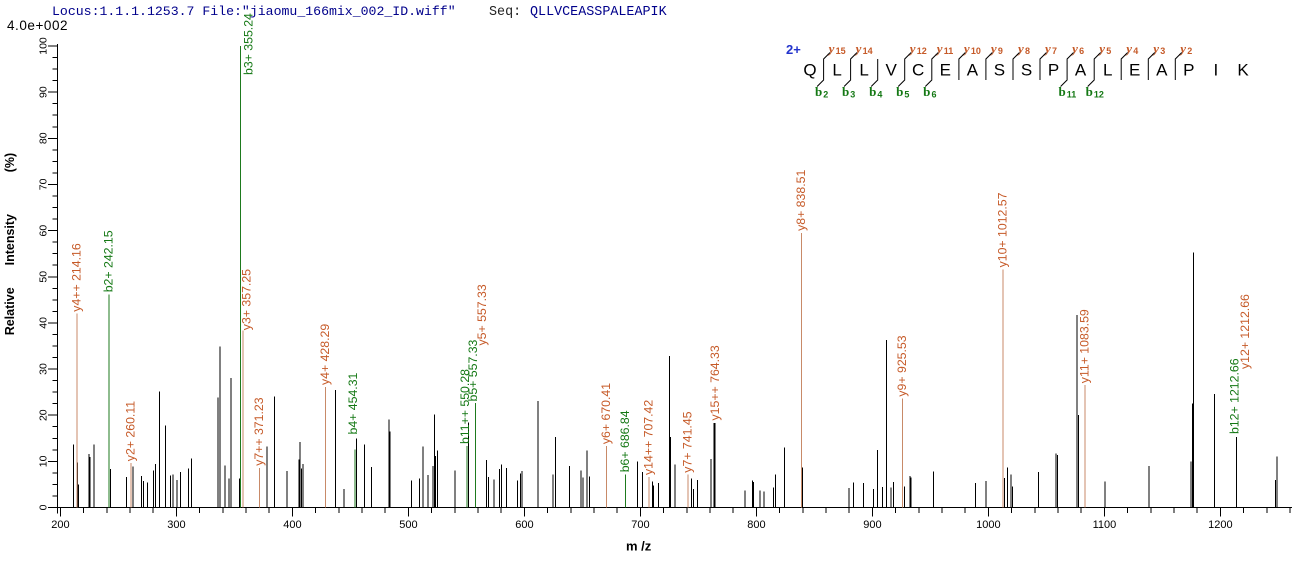  Describe the element at coordinates (599, 12) in the screenshot. I see `svg-text: QLLVCEASSPALEAPIK` at that location.